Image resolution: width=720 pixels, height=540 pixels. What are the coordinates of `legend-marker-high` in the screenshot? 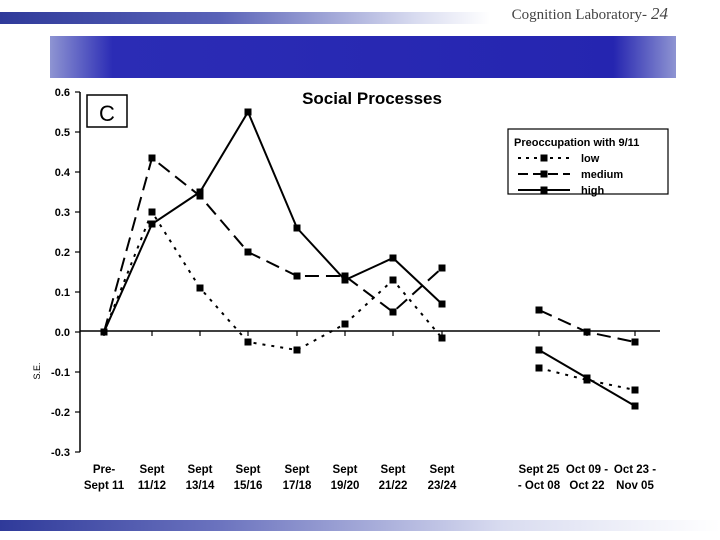 It's located at (544, 190).